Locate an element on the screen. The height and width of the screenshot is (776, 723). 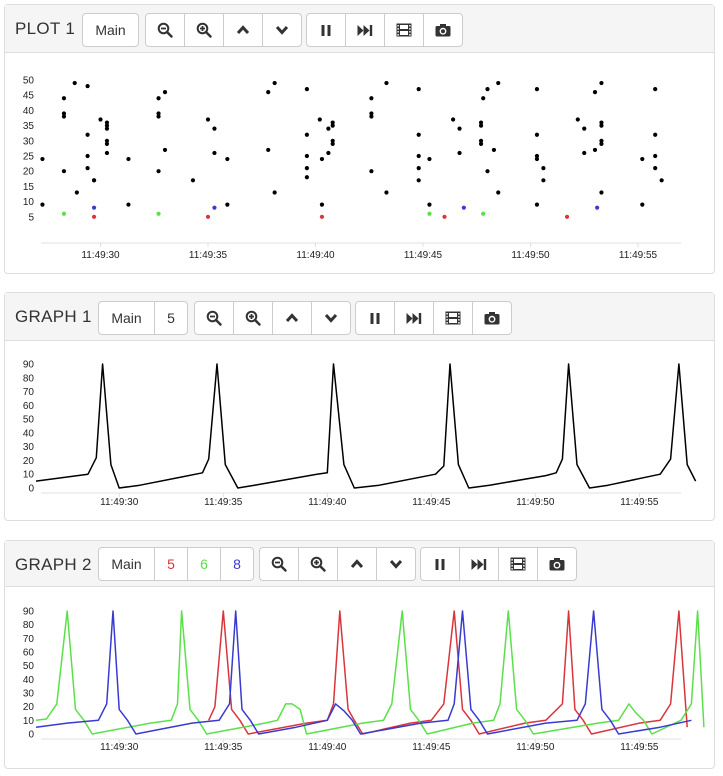
x-tick-label: 11:49:50 is located at coordinates (535, 502).